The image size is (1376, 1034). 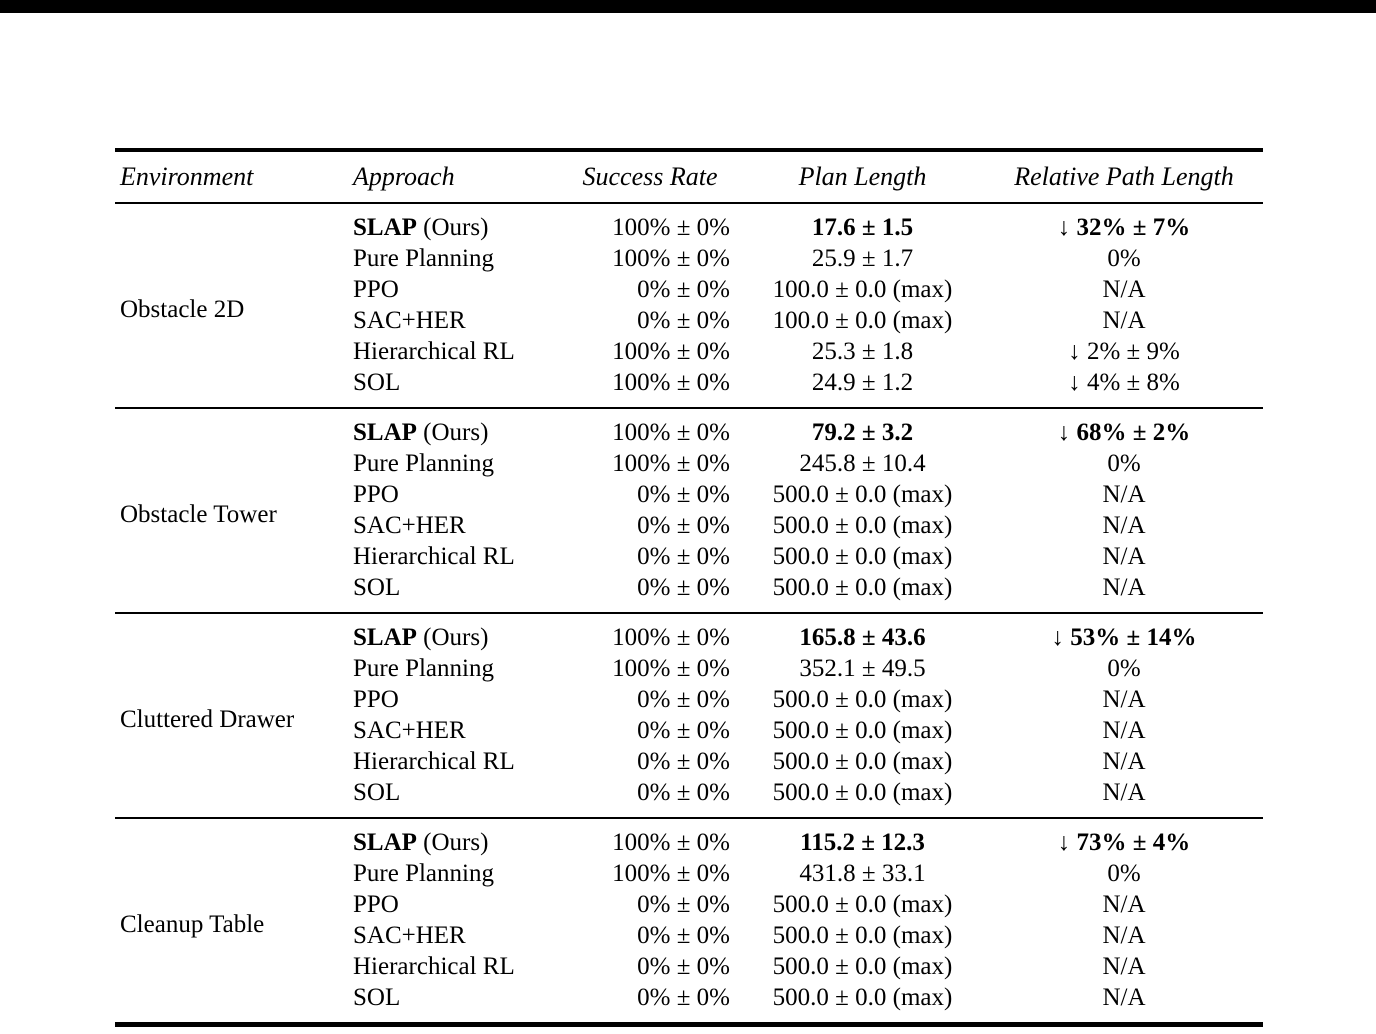 What do you see at coordinates (1124, 668) in the screenshot?
I see `relative-path-length-cell: 0%` at bounding box center [1124, 668].